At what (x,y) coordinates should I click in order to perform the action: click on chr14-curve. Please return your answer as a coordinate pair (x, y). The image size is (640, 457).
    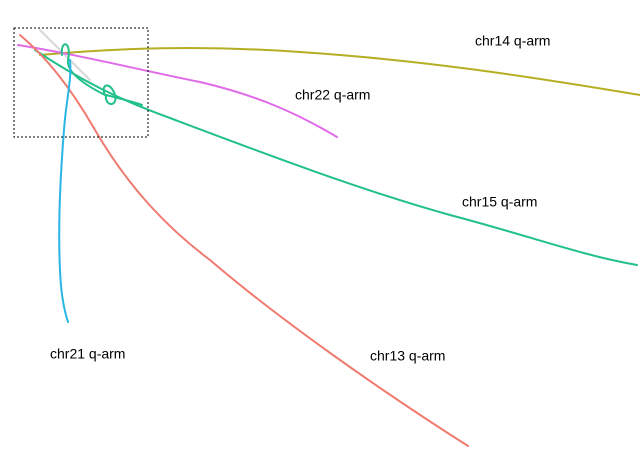
    Looking at the image, I should click on (339, 71).